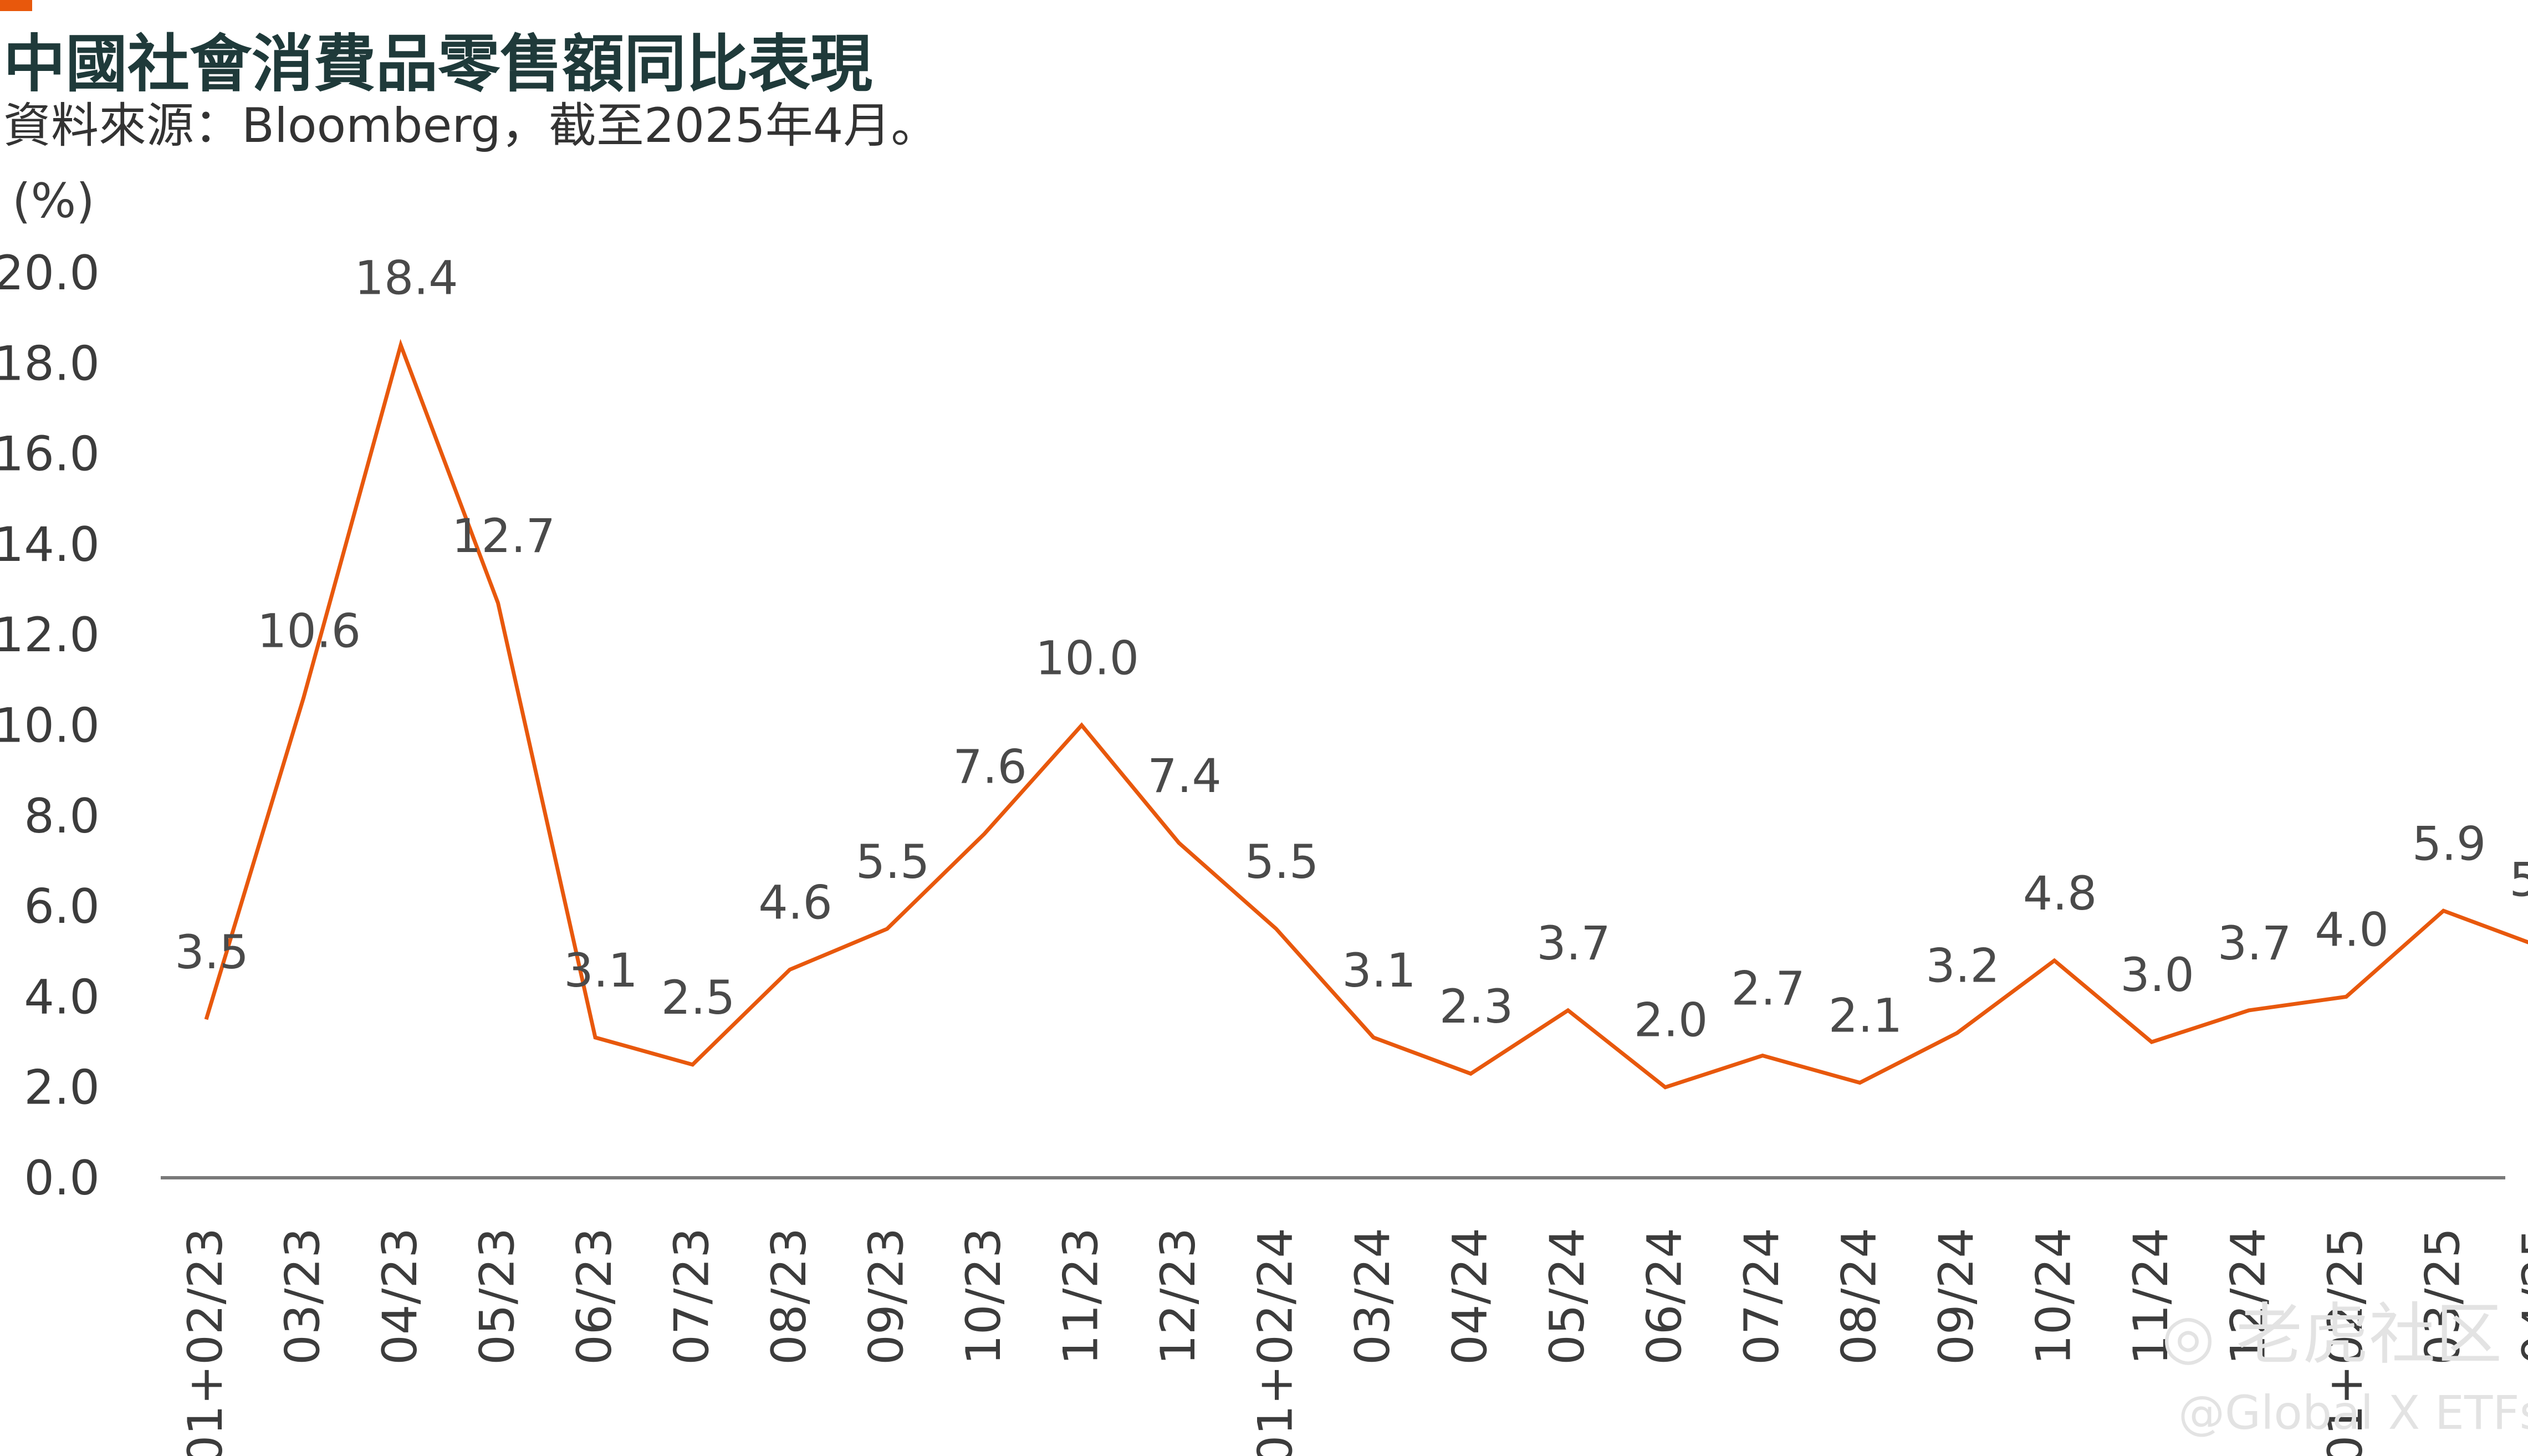 The image size is (2528, 1456). Describe the element at coordinates (2518, 880) in the screenshot. I see `data-label: 5.1` at that location.